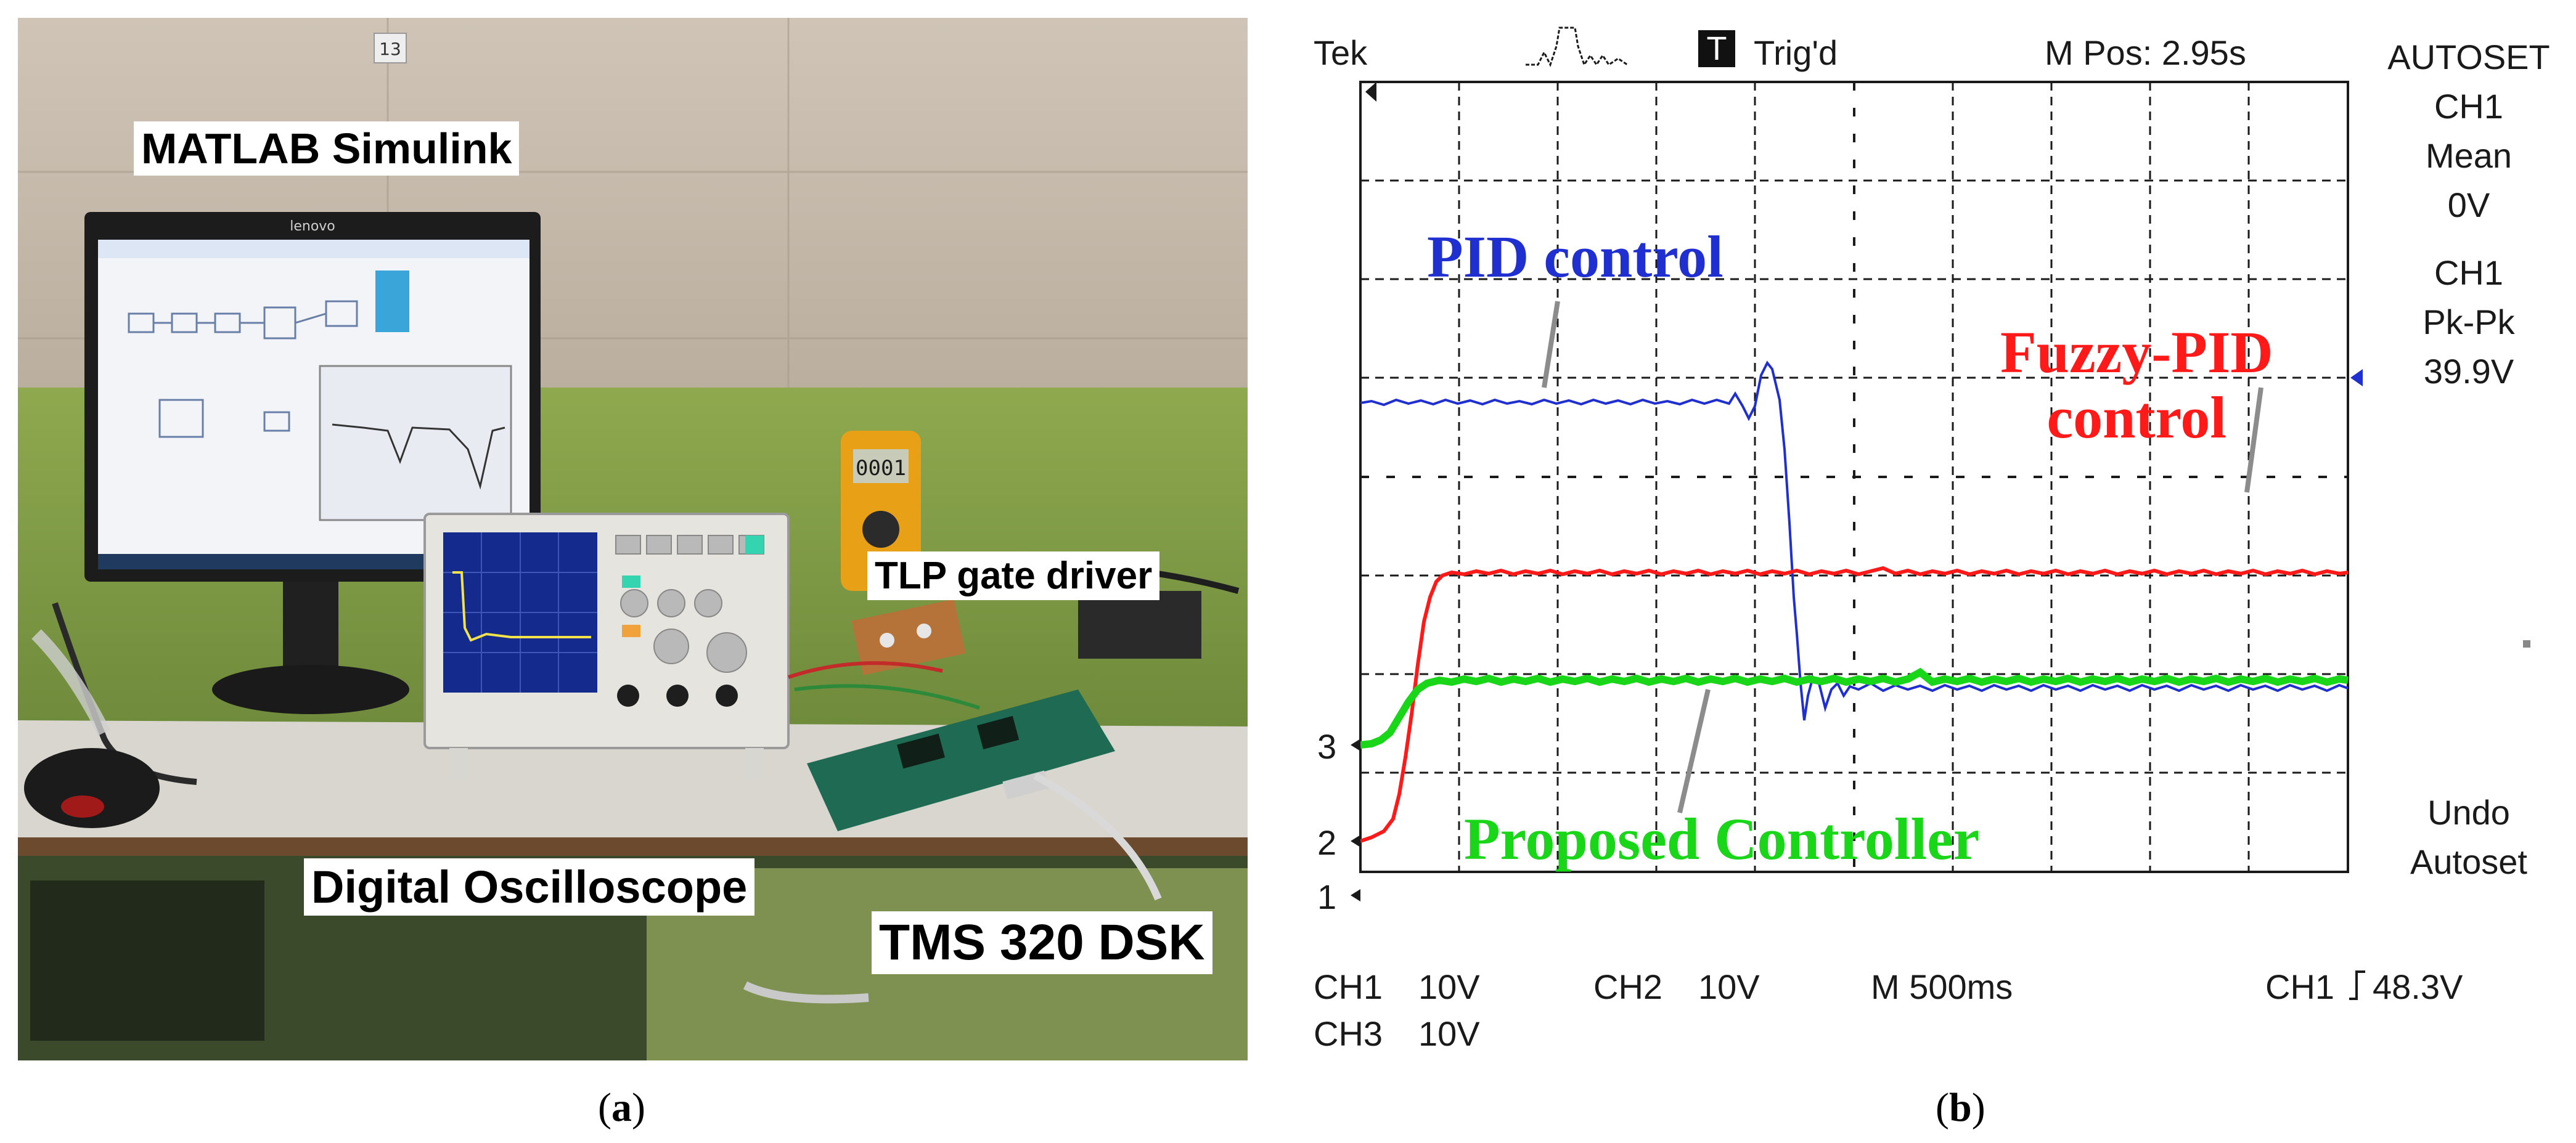 The width and height of the screenshot is (2576, 1143). I want to click on caption-a-letter: a, so click(621, 1107).